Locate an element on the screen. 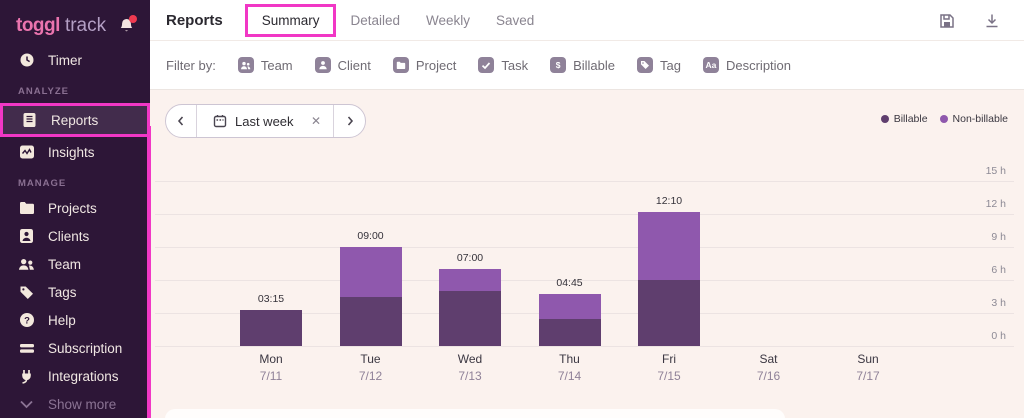  annotation-sidebar-line is located at coordinates (149, 272).